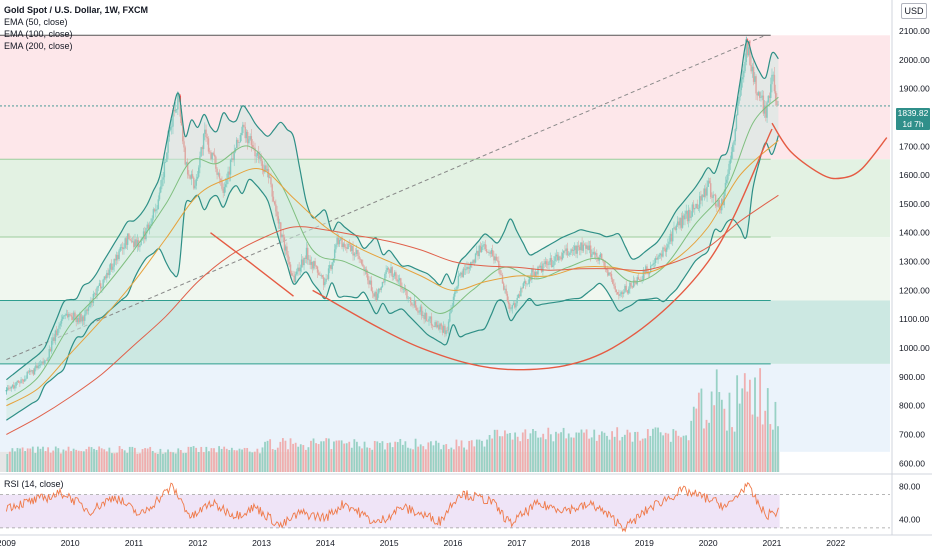 Image resolution: width=932 pixels, height=555 pixels. What do you see at coordinates (912, 377) in the screenshot?
I see `y-tick-12: 900.00` at bounding box center [912, 377].